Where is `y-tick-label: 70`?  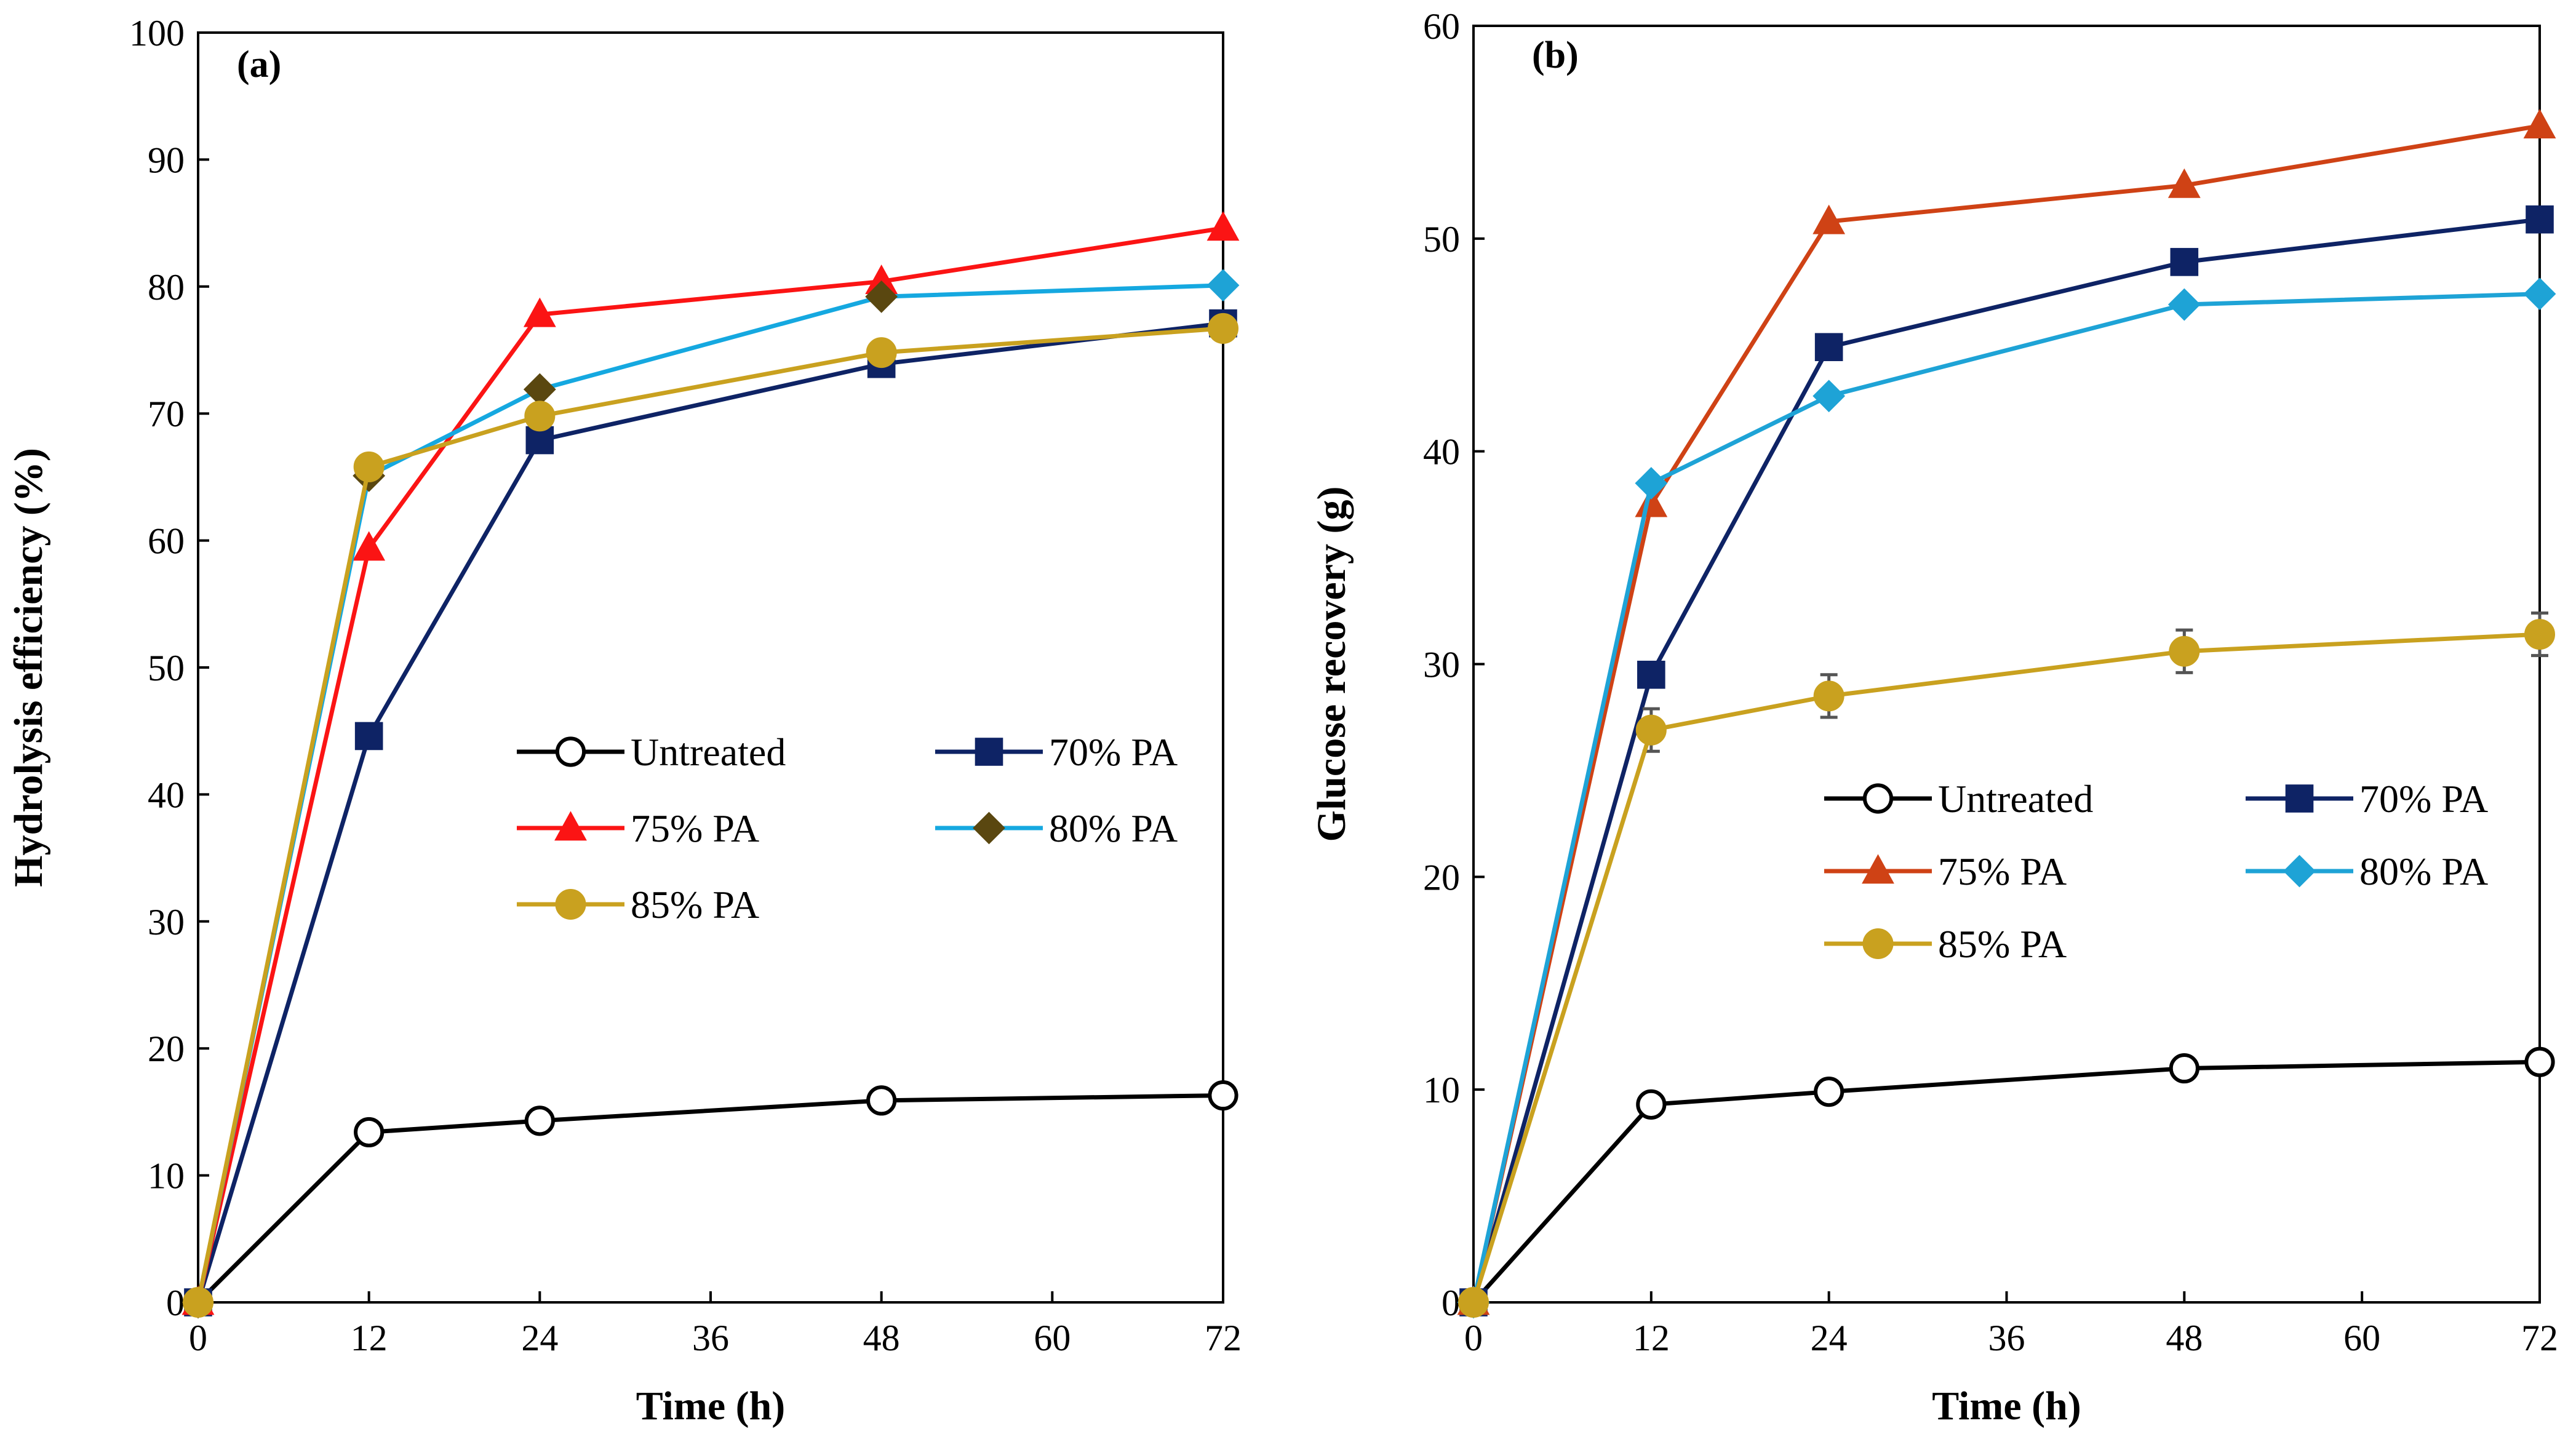
y-tick-label: 70 is located at coordinates (167, 414).